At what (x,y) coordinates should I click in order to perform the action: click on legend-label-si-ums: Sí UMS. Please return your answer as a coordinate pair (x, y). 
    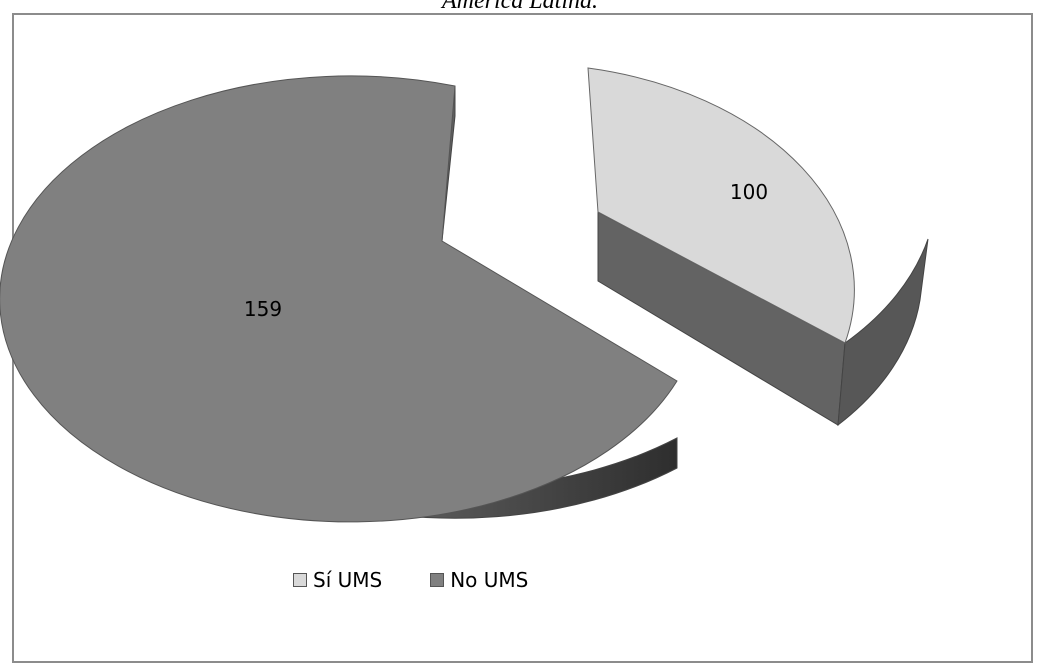
    Looking at the image, I should click on (348, 580).